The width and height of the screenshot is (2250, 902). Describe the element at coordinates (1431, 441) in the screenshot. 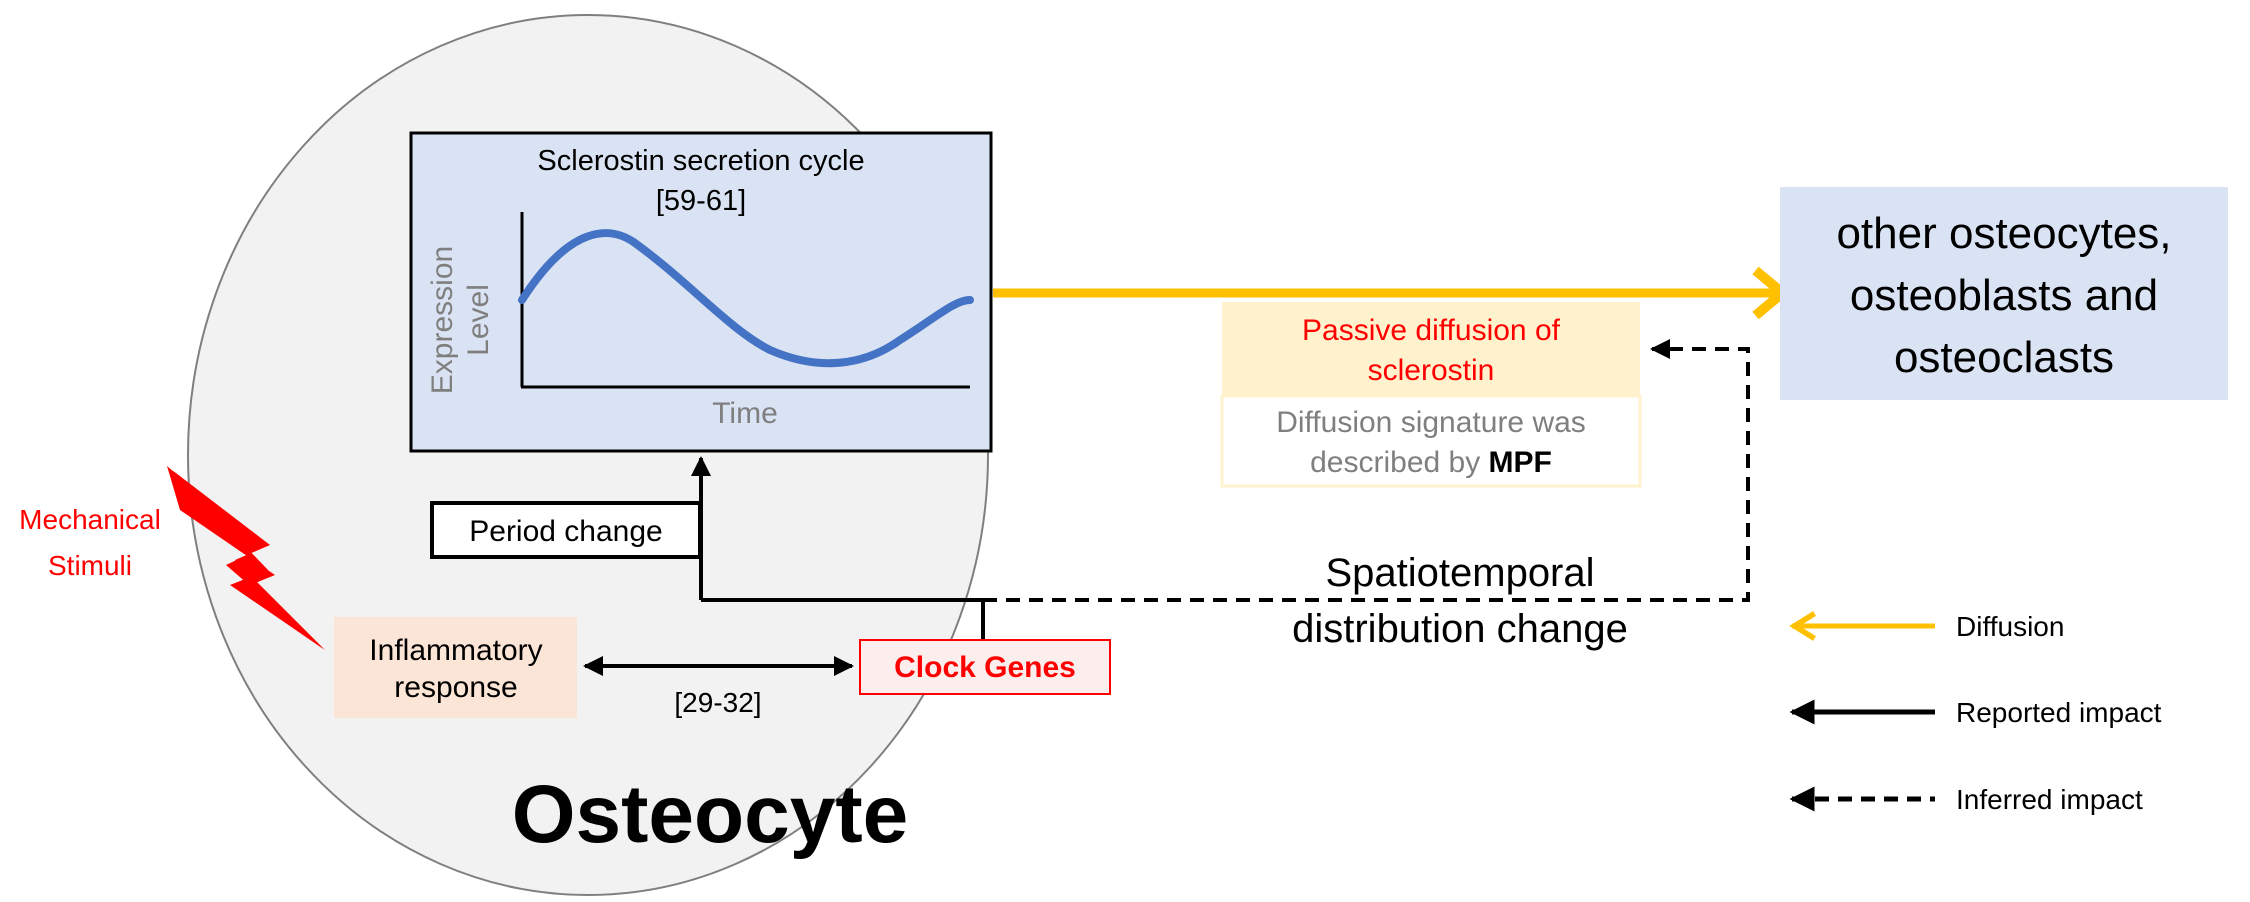

I see `passive-diffusion-note-box` at that location.